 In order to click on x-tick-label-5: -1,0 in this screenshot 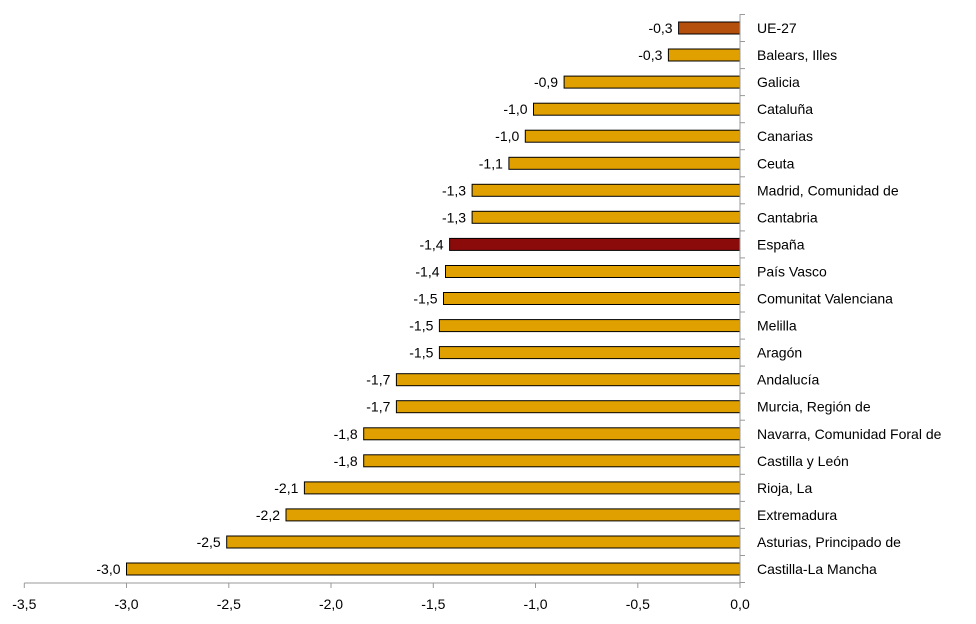, I will do `click(535, 604)`.